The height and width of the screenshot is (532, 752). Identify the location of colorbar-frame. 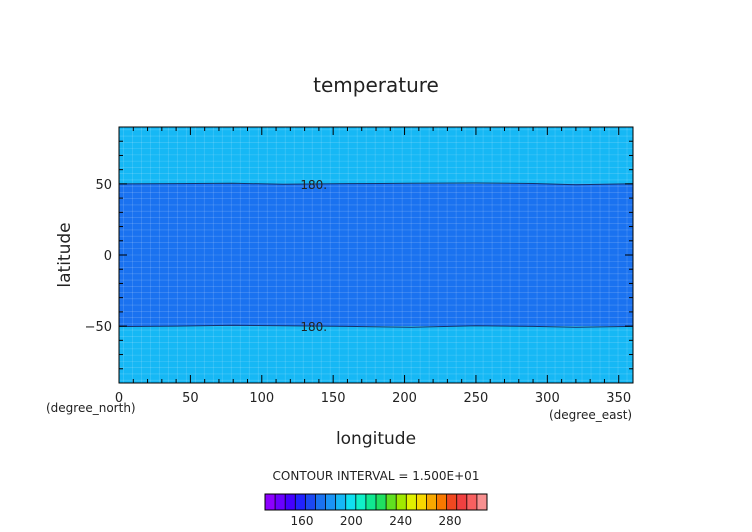
(376, 502).